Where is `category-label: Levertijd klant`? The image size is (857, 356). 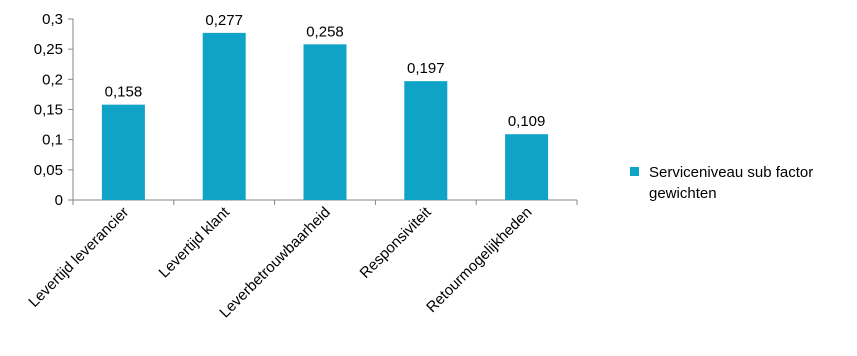
category-label: Levertijd klant is located at coordinates (195, 242).